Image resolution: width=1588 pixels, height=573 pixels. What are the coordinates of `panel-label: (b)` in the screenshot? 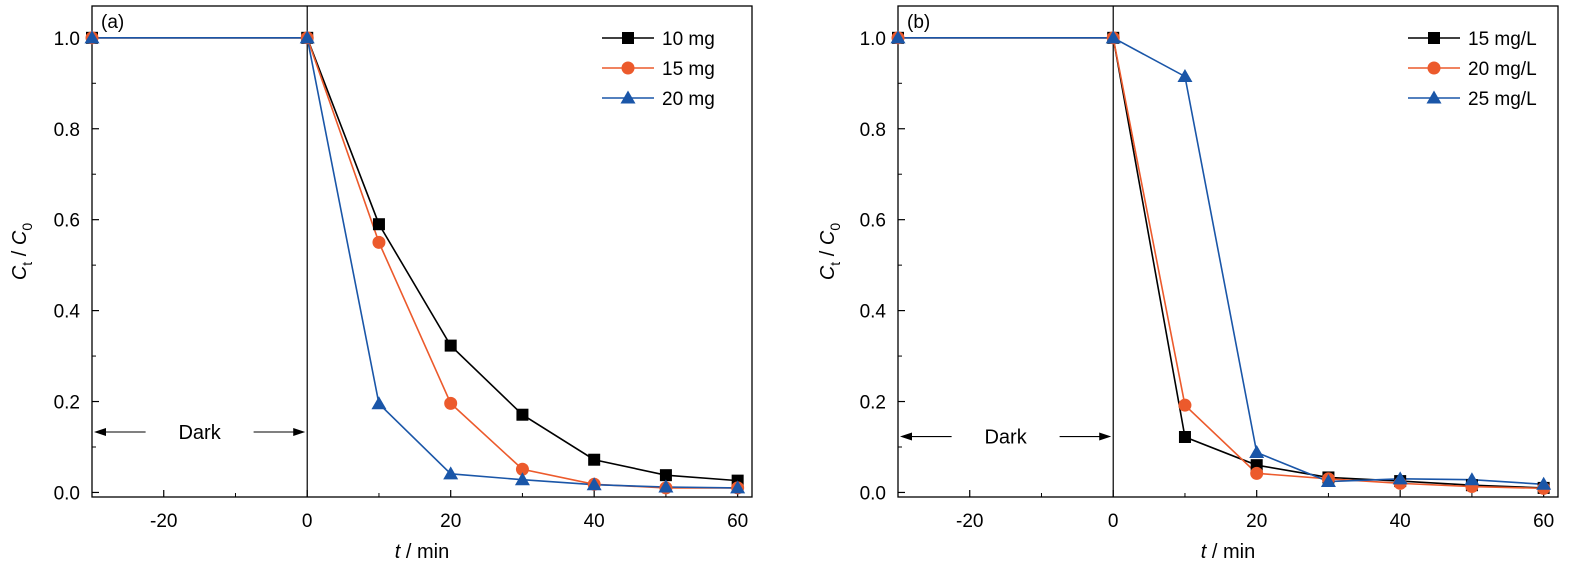 It's located at (918, 22).